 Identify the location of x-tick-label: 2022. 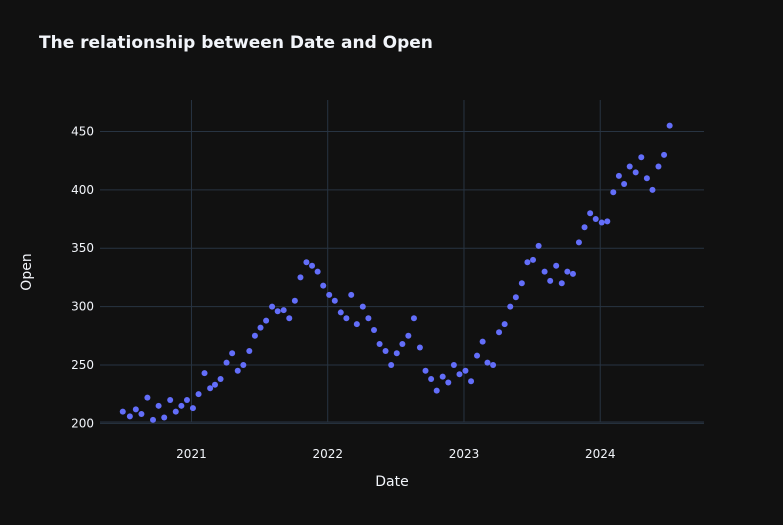
(327, 454).